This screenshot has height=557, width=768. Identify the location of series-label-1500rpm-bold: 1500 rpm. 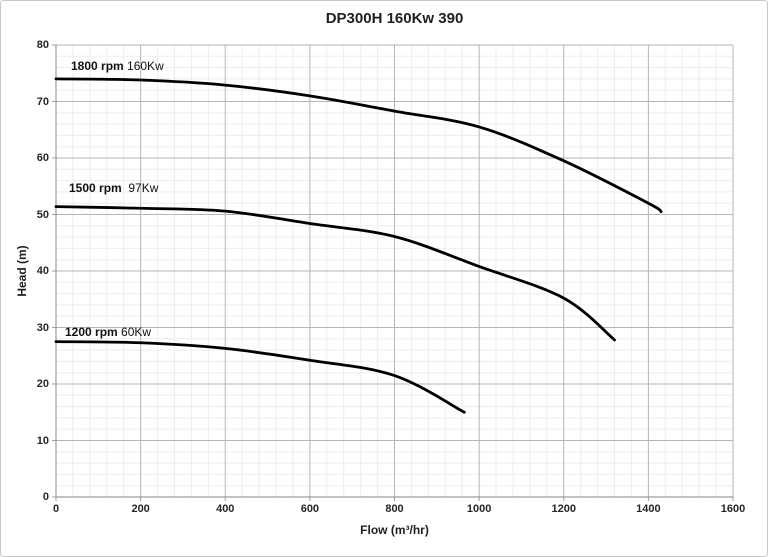
(95, 188).